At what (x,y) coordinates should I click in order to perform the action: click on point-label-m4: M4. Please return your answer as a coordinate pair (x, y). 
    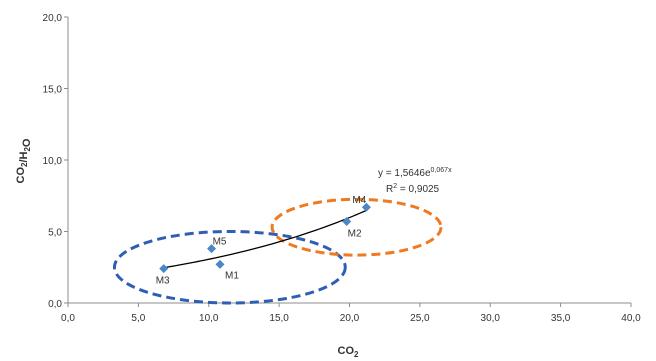
    Looking at the image, I should click on (359, 200).